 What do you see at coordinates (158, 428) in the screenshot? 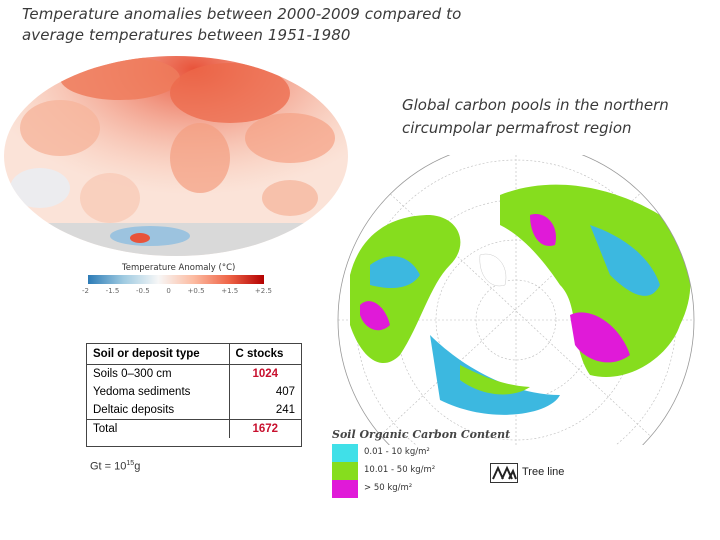
I see `total-label: Total` at bounding box center [158, 428].